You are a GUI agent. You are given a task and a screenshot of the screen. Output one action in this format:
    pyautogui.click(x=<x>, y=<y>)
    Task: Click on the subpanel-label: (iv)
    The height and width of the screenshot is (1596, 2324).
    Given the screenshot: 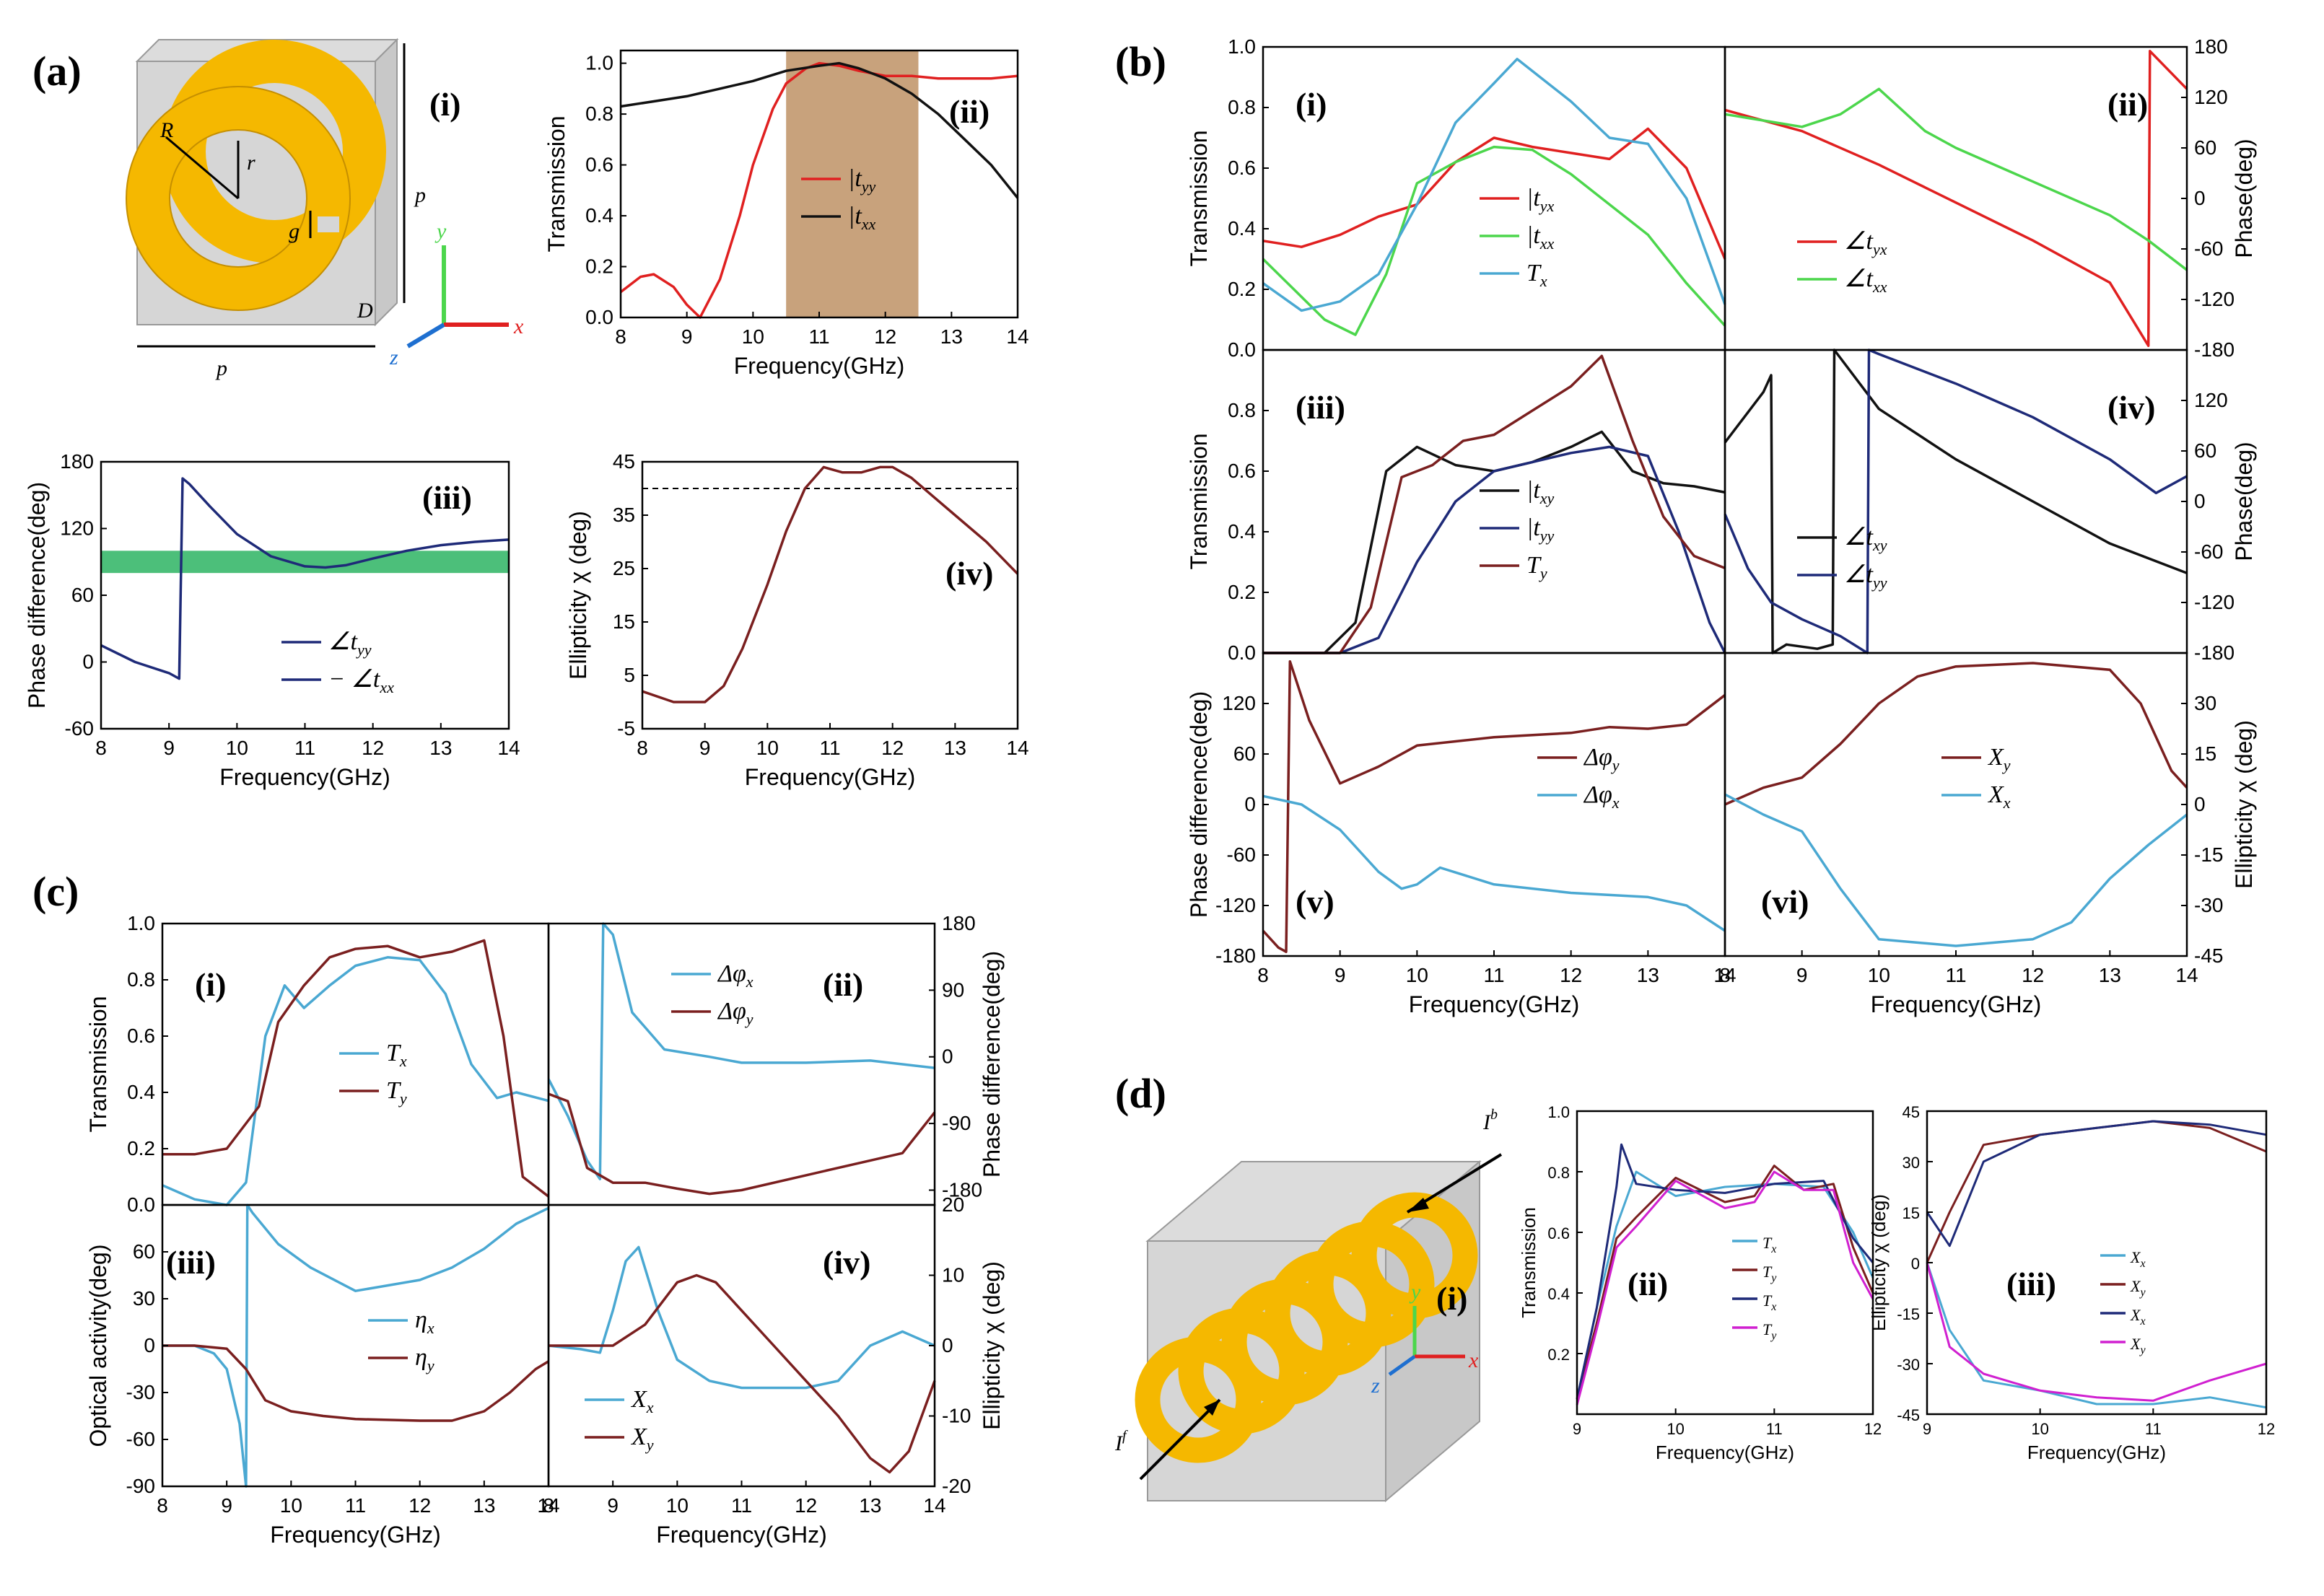 What is the action you would take?
    pyautogui.click(x=846, y=1262)
    